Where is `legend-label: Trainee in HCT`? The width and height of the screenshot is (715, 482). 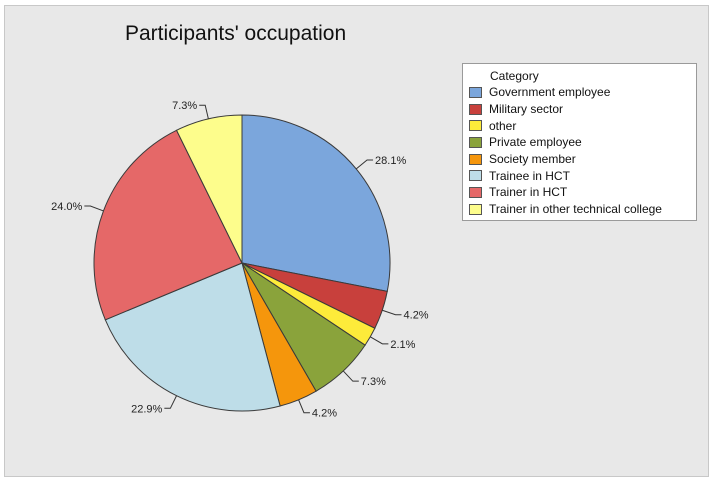
legend-label: Trainee in HCT is located at coordinates (529, 175).